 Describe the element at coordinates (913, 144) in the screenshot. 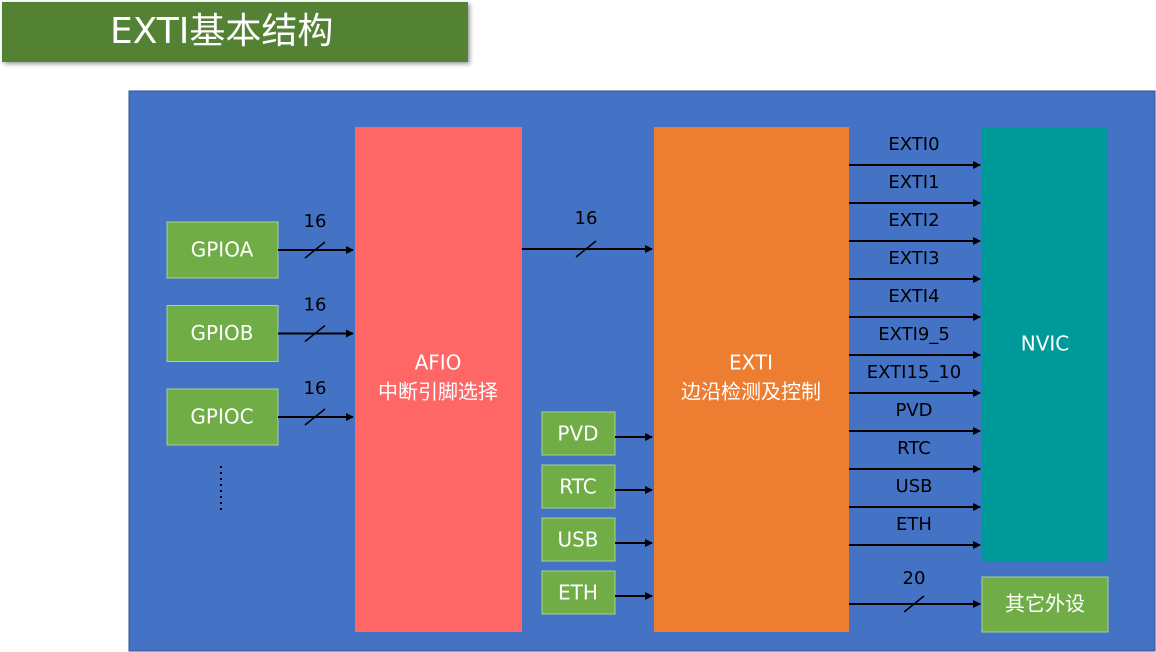

I see `output-label: EXTI0` at that location.